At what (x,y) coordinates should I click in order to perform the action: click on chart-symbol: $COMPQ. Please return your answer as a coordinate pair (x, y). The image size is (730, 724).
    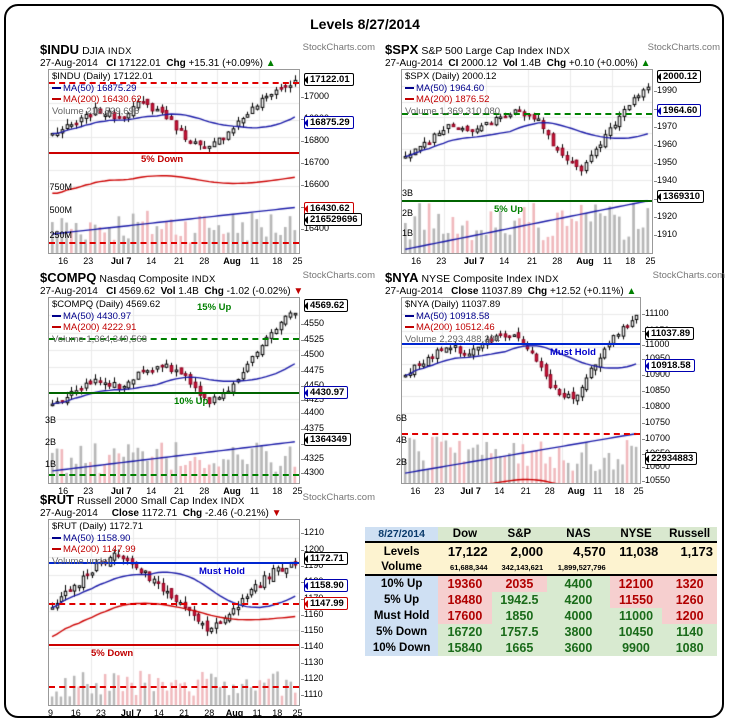
    Looking at the image, I should click on (68, 277).